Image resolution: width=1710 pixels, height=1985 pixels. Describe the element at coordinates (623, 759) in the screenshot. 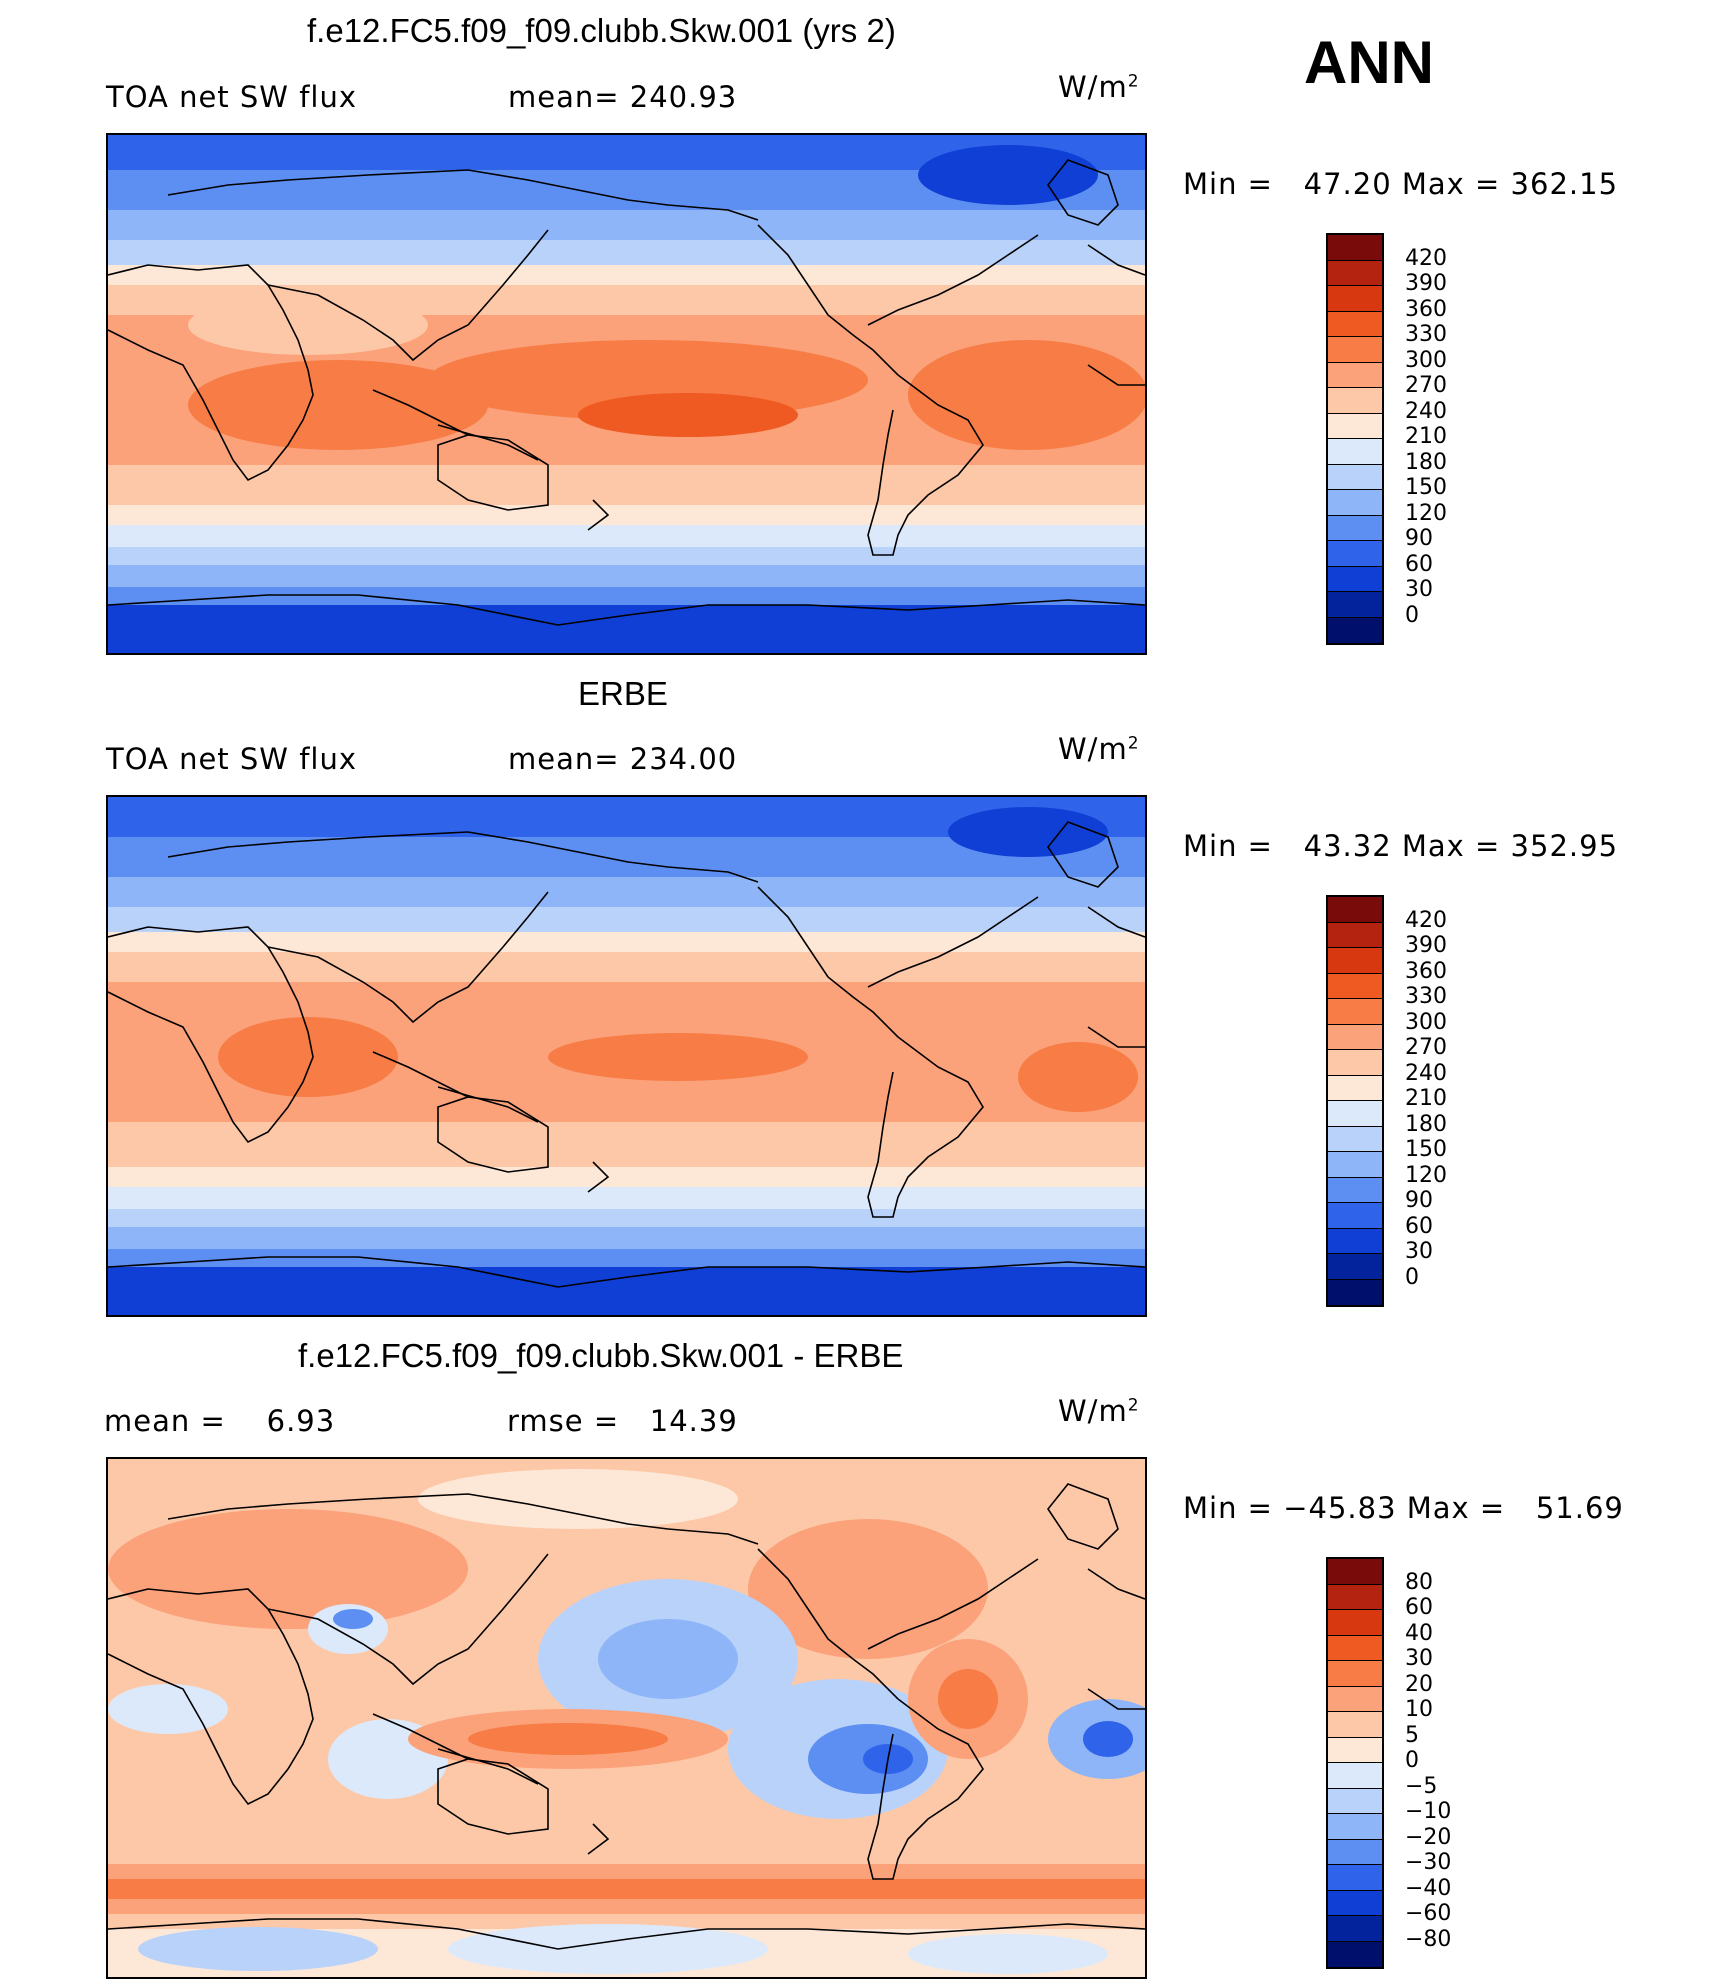

I see `panel-2-mean-label: mean= 234.00` at that location.